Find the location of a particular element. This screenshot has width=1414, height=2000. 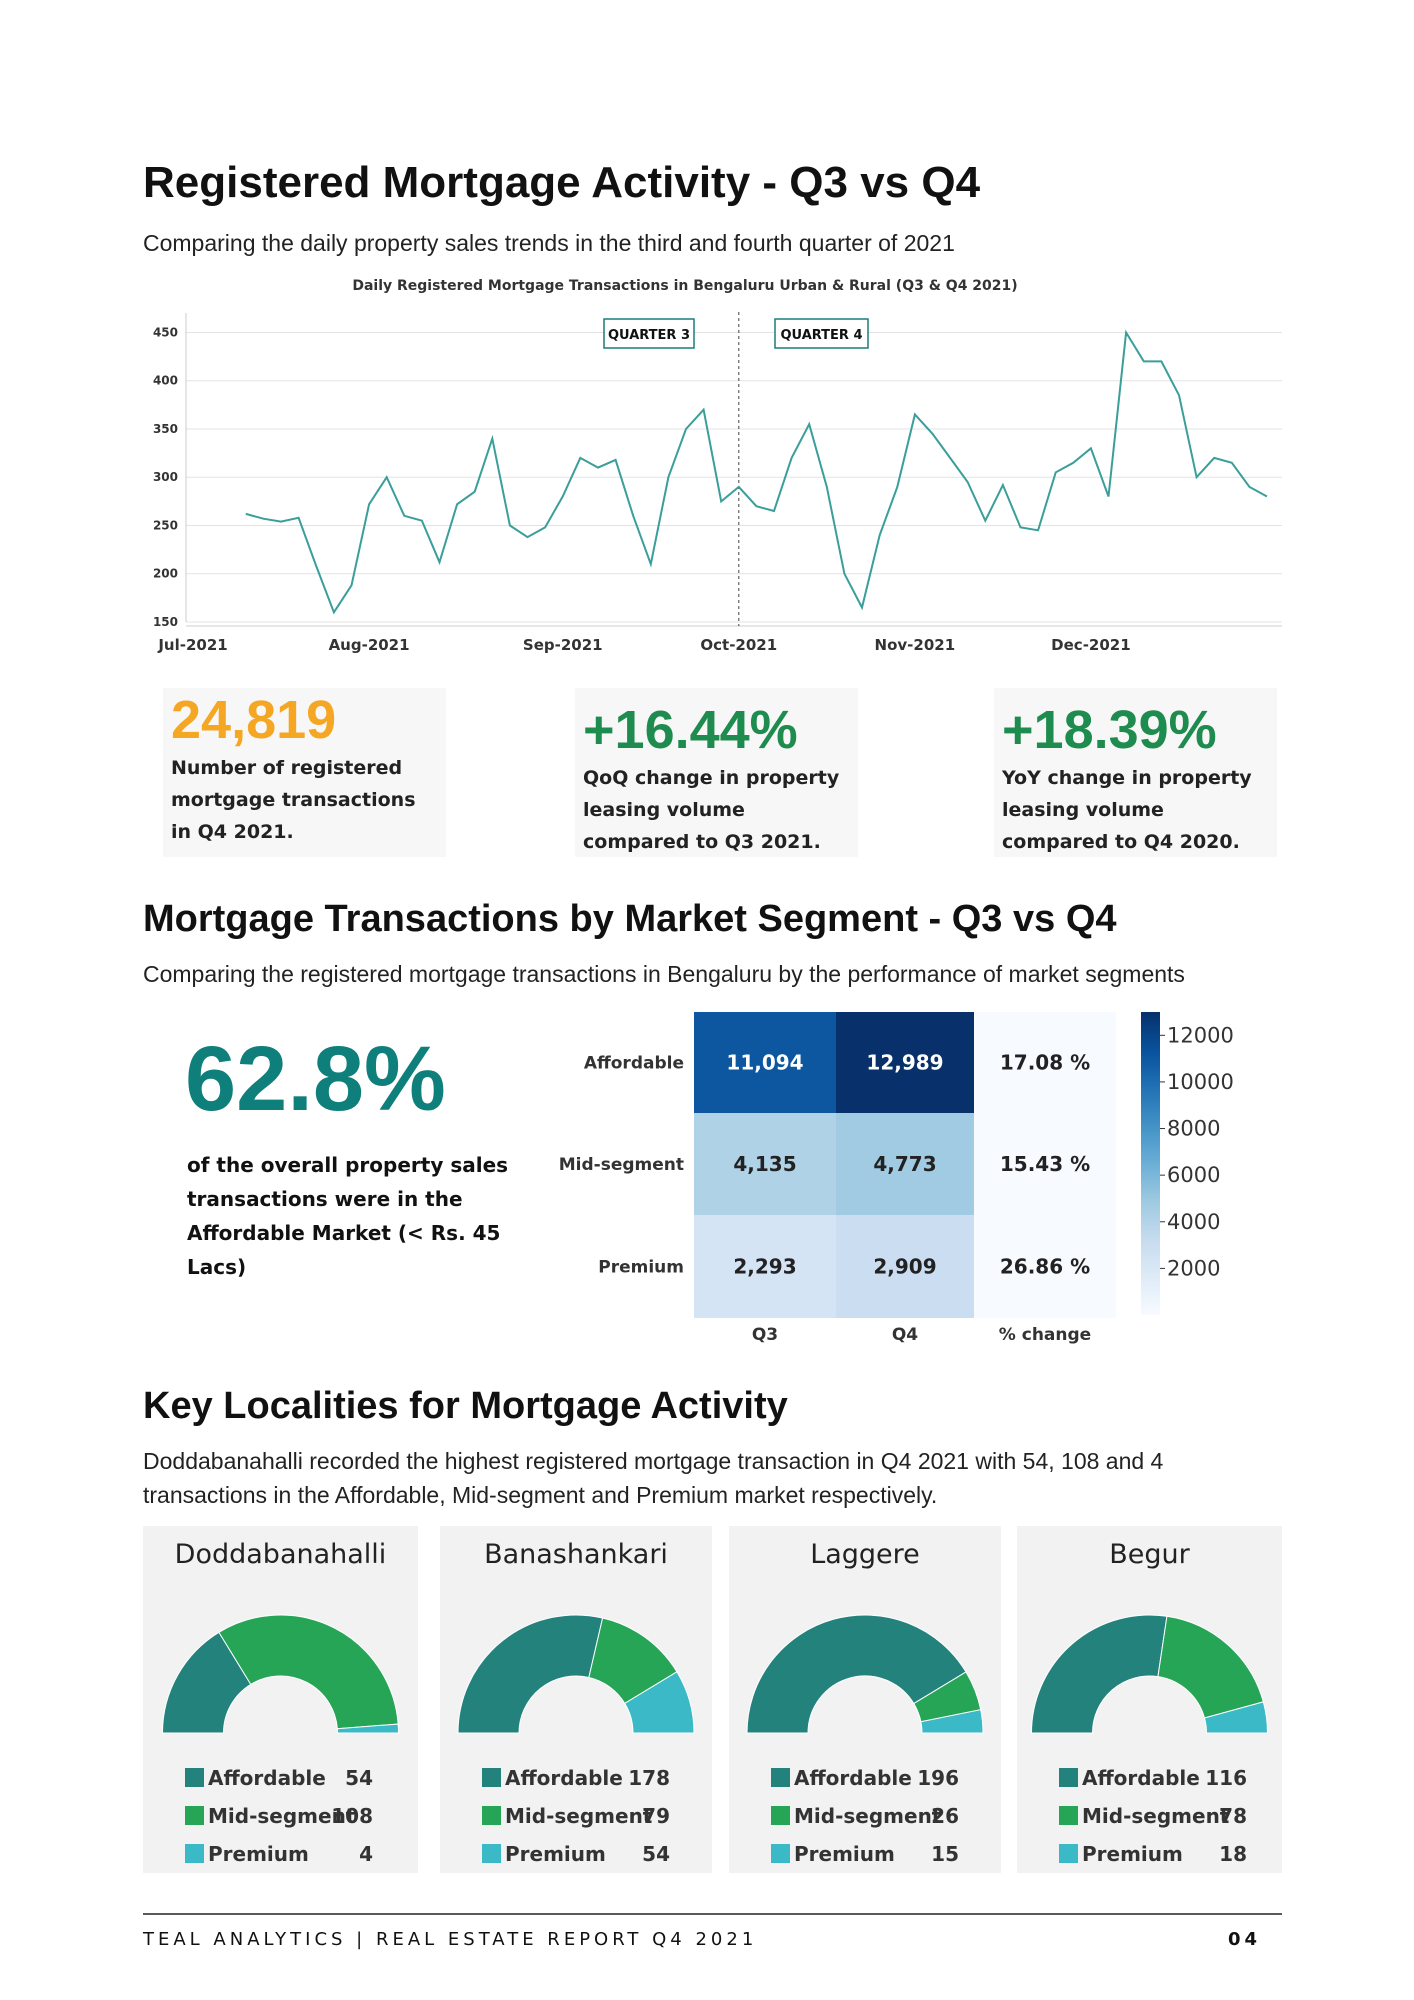

colorbar-tick-label: 8000 is located at coordinates (1193, 1129).